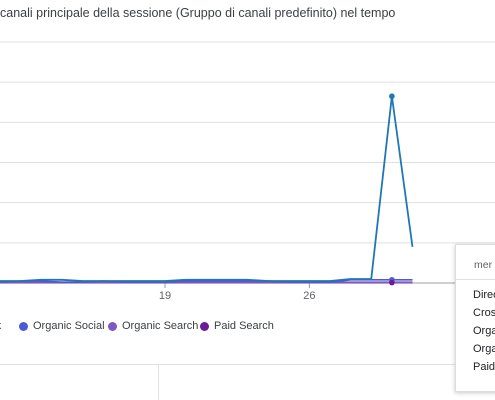 This screenshot has width=495, height=400. What do you see at coordinates (392, 189) in the screenshot?
I see `data-points` at bounding box center [392, 189].